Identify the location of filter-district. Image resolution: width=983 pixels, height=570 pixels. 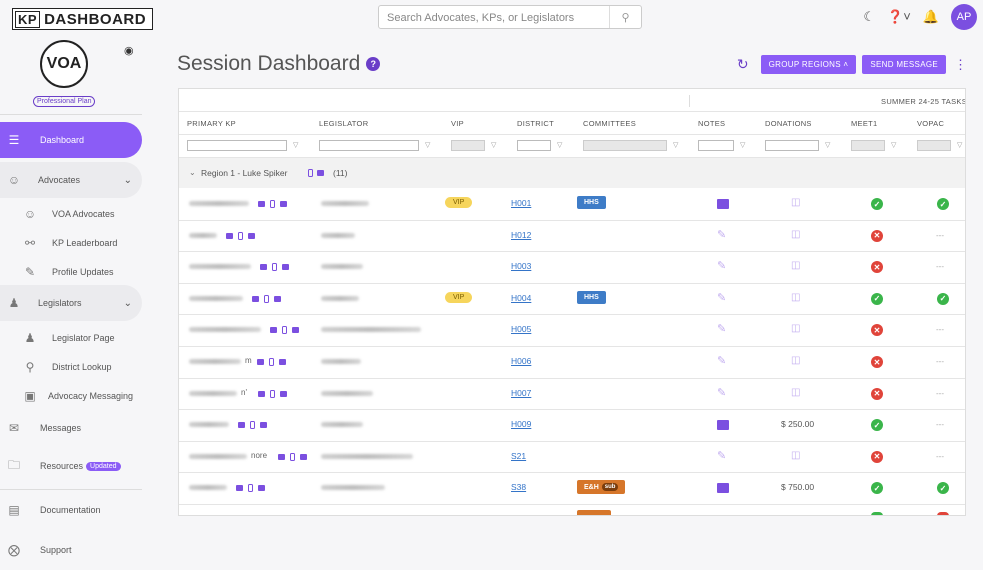
(534, 145).